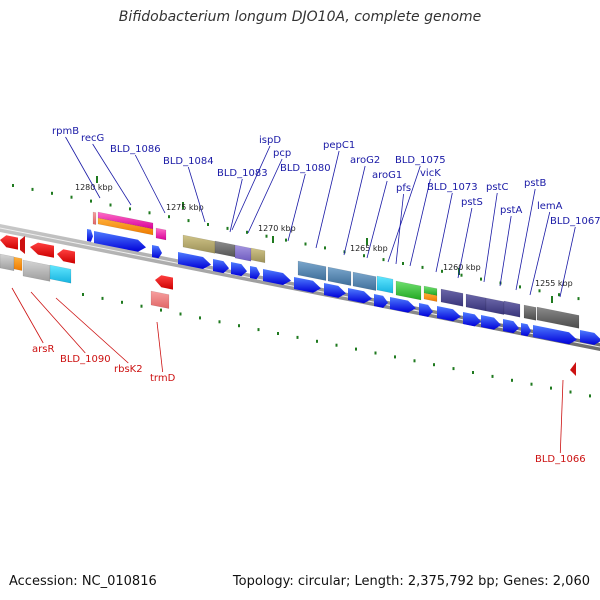 The image size is (600, 600). I want to click on gene-label-pepC1: pepC1, so click(339, 145).